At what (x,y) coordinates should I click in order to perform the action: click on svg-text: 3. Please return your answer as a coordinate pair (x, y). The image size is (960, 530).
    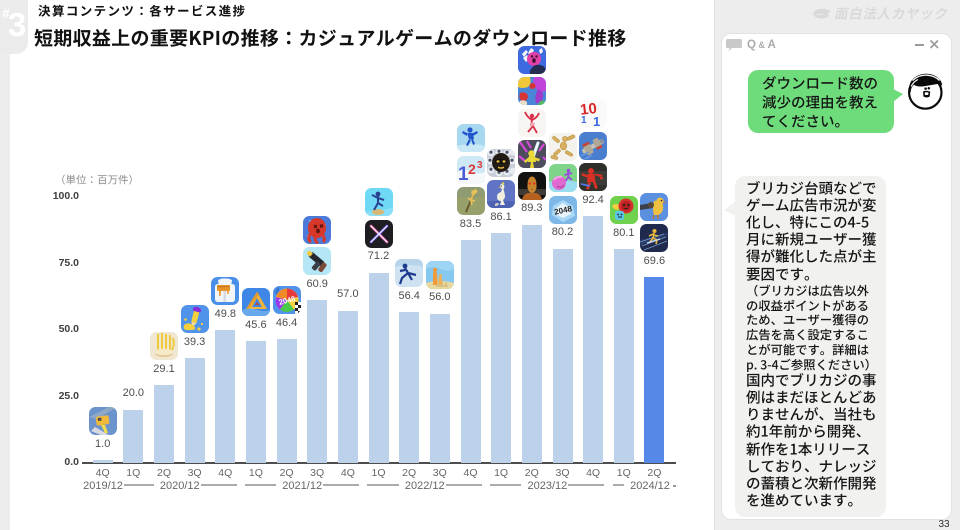
    Looking at the image, I should click on (480, 165).